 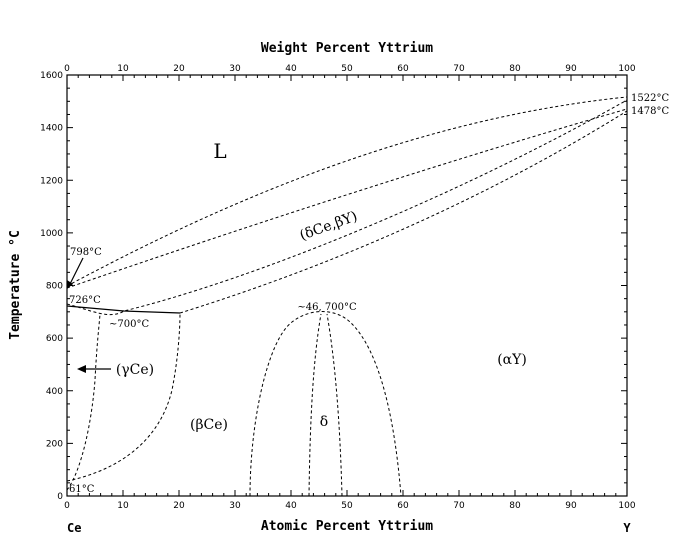 What do you see at coordinates (74, 528) in the screenshot?
I see `element-label-ce: Ce` at bounding box center [74, 528].